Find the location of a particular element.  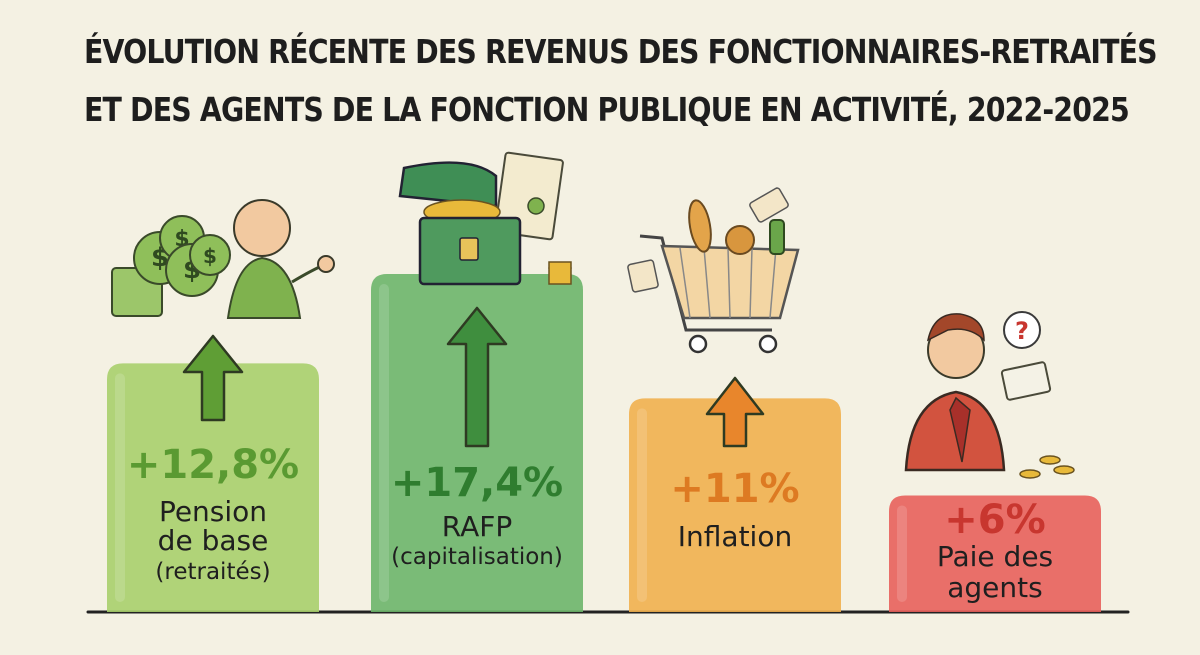

money-bag is located at coordinates (210, 255).